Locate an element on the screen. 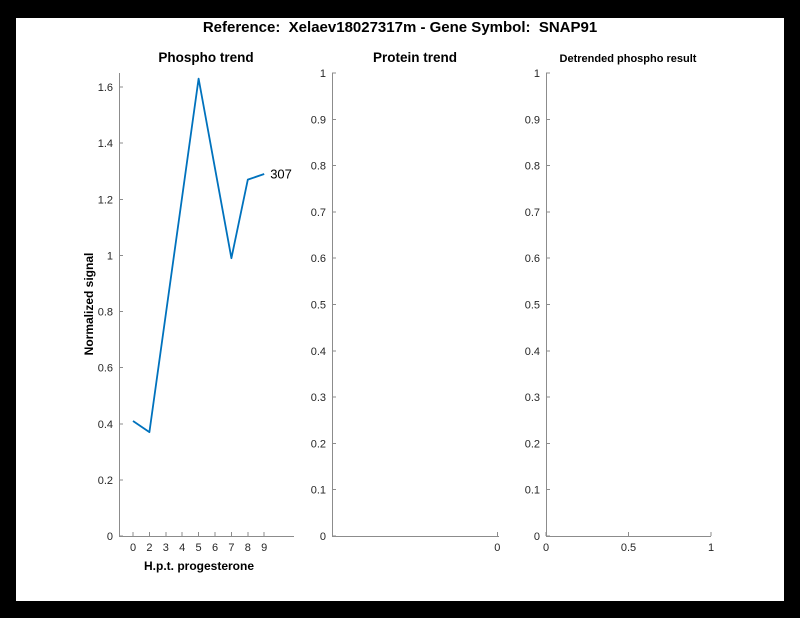 This screenshot has width=800, height=618. subplot1-title: Phospho trend is located at coordinates (206, 57).